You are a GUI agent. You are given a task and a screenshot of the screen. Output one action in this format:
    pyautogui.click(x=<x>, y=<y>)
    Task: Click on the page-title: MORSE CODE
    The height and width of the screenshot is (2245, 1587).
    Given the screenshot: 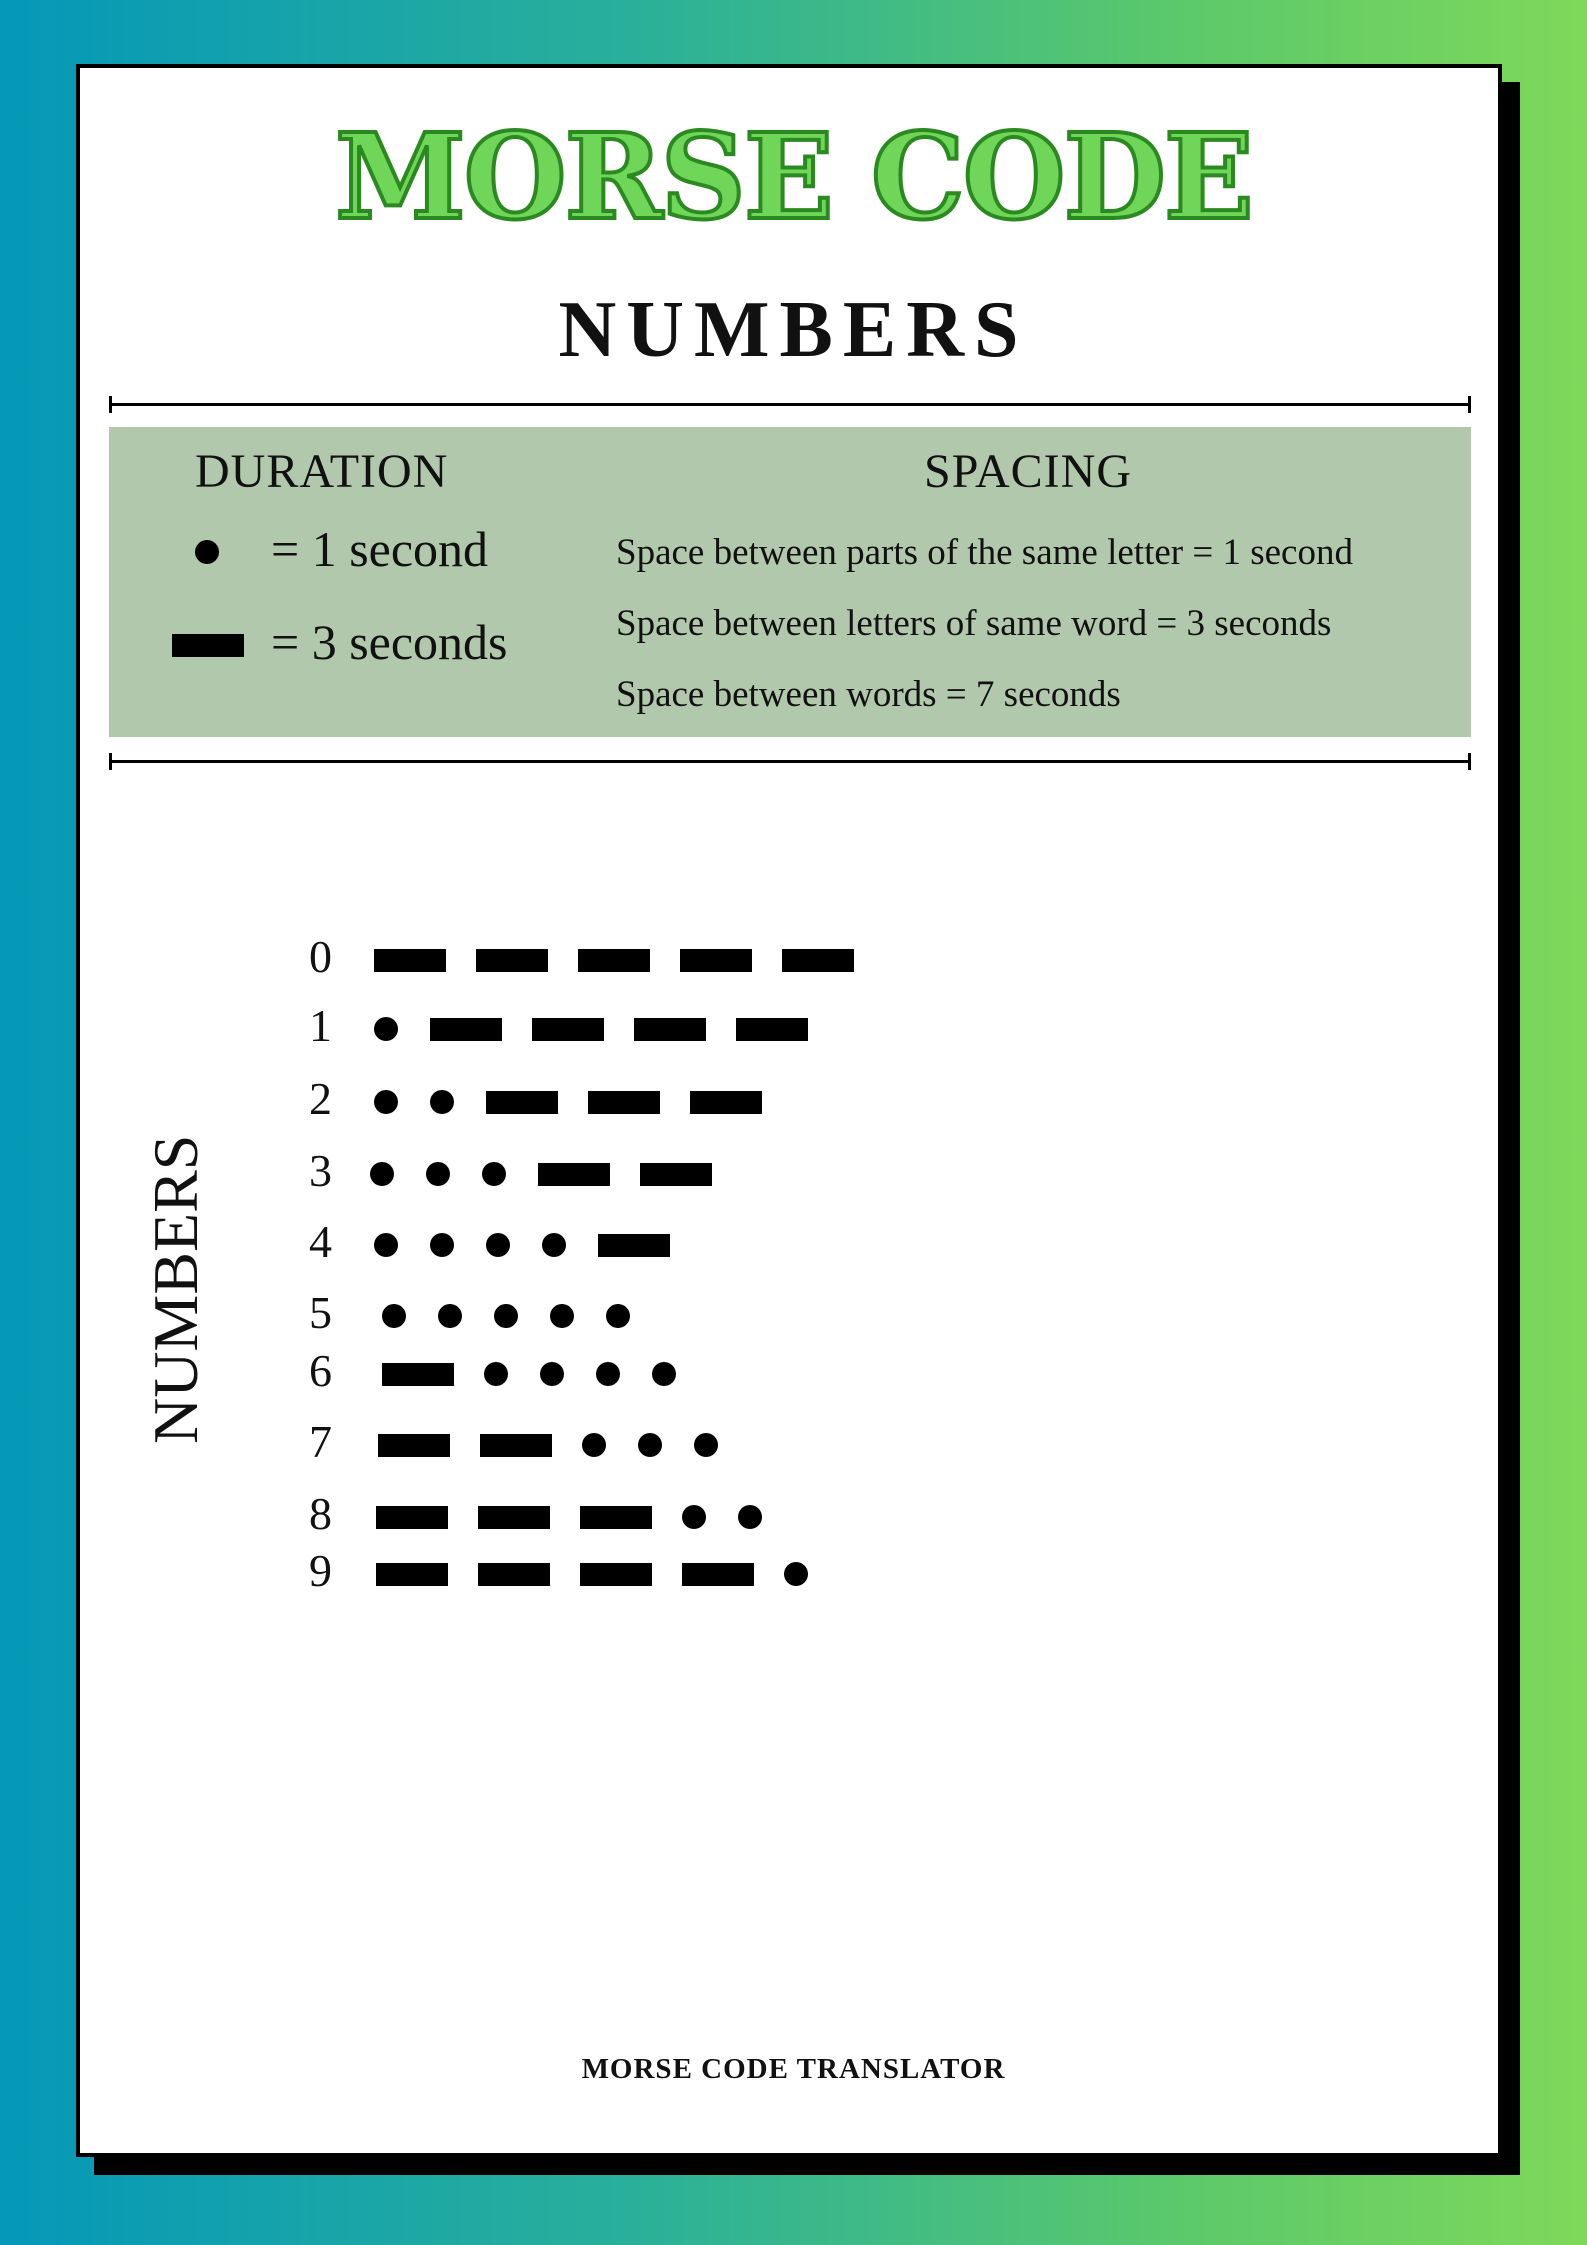 What is the action you would take?
    pyautogui.click(x=794, y=176)
    